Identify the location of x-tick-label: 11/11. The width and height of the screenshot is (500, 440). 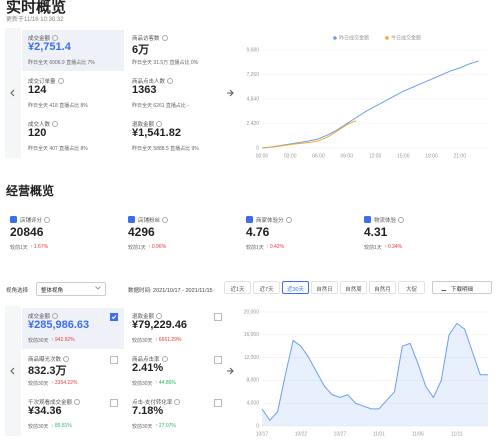
(457, 434).